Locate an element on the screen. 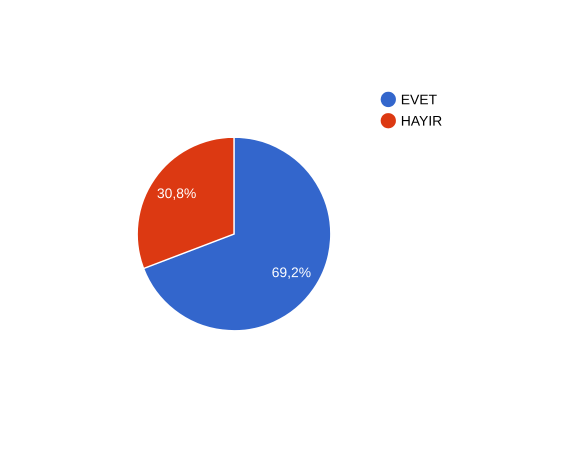 This screenshot has width=561, height=467. legend-label: EVET is located at coordinates (419, 99).